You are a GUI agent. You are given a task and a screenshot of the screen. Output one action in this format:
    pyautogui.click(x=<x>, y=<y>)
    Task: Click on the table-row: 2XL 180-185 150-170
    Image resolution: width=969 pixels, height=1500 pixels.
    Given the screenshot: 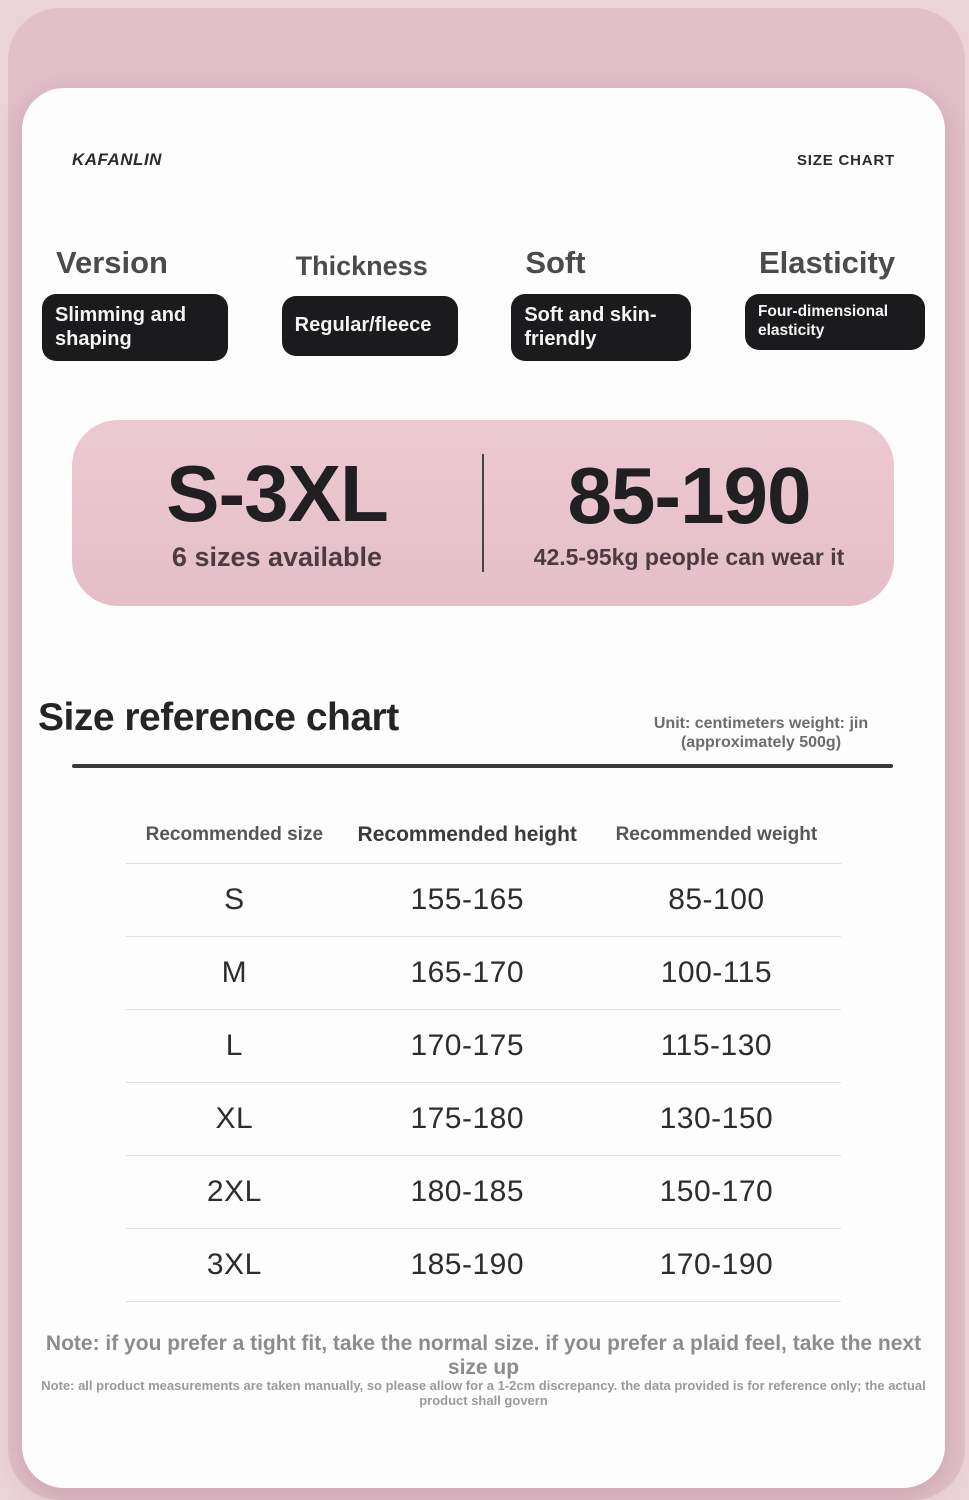 What is the action you would take?
    pyautogui.click(x=483, y=1192)
    